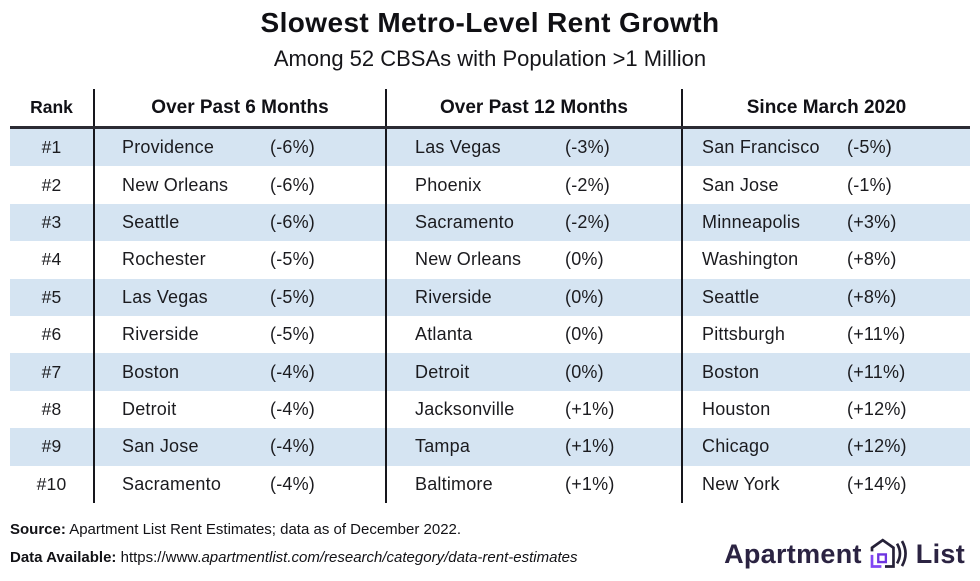 The image size is (980, 581). Describe the element at coordinates (533, 372) in the screenshot. I see `past-12-months-cell: Detroit (0%)` at that location.